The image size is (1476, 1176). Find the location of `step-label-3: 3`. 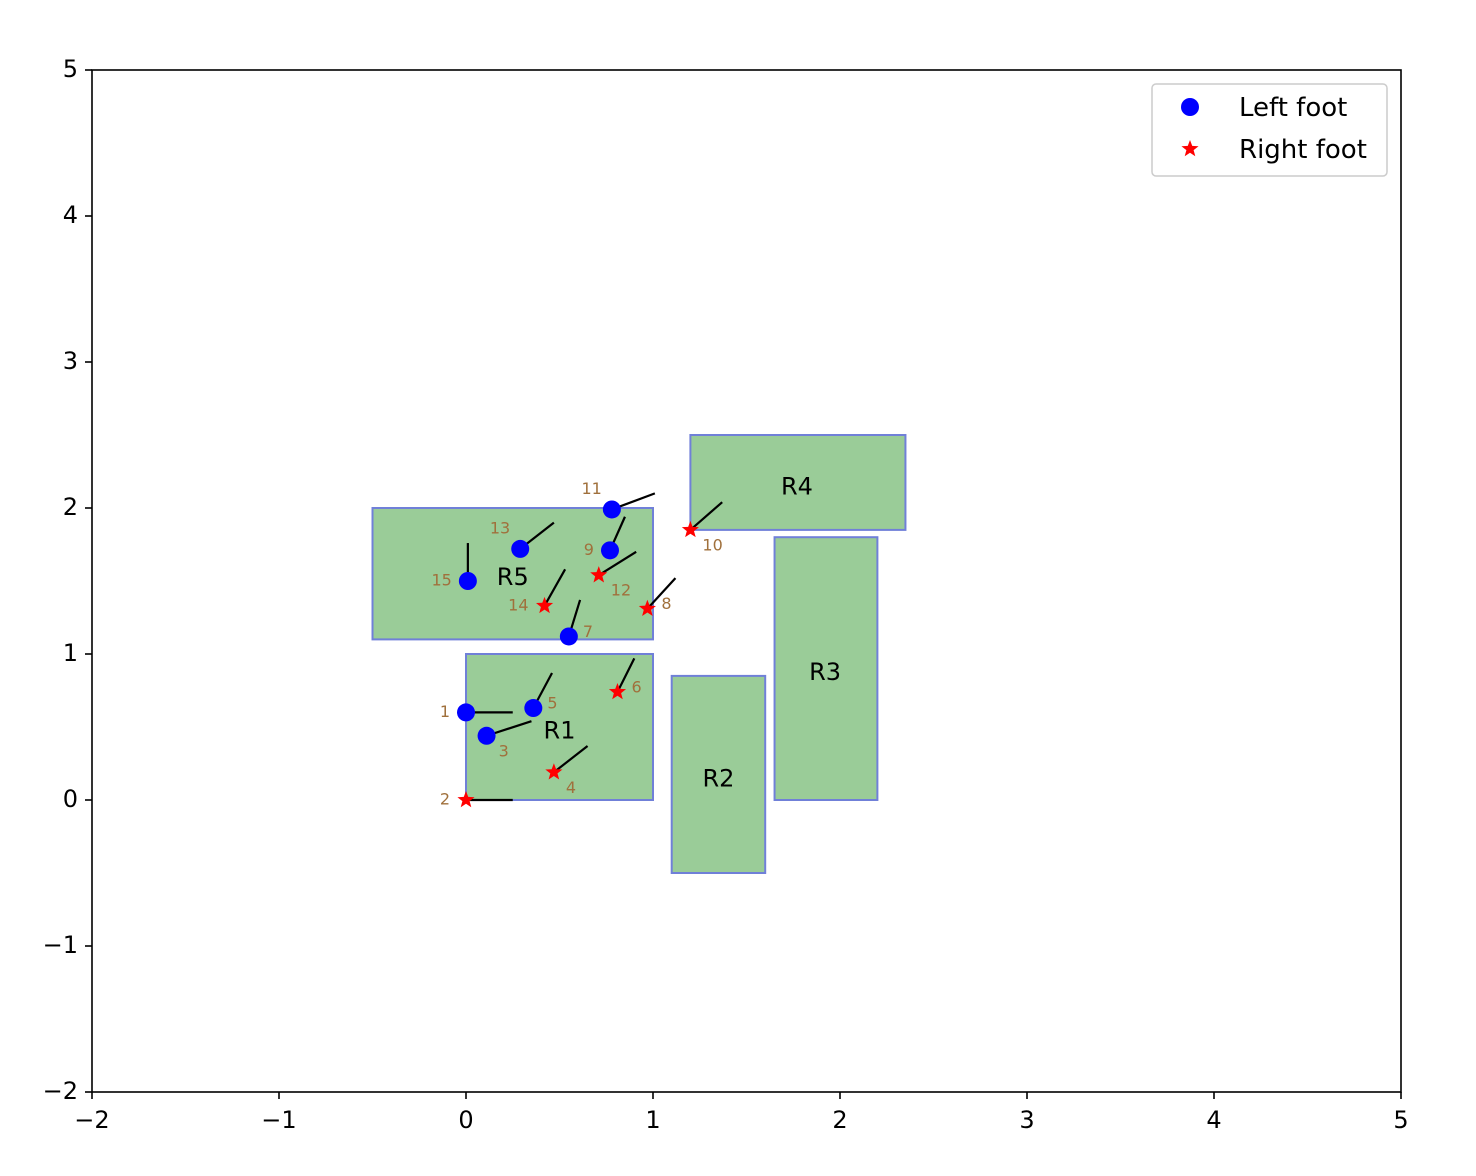

step-label-3: 3 is located at coordinates (504, 750).